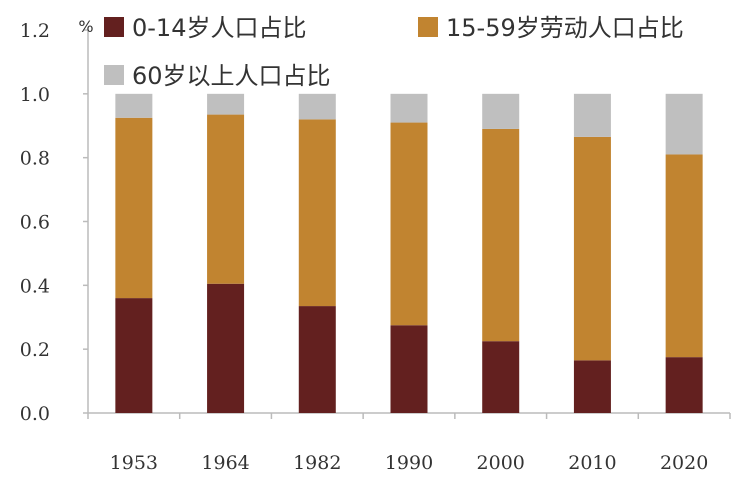 This screenshot has height=484, width=740. What do you see at coordinates (409, 224) in the screenshot?
I see `bar-segment-2-1990` at bounding box center [409, 224].